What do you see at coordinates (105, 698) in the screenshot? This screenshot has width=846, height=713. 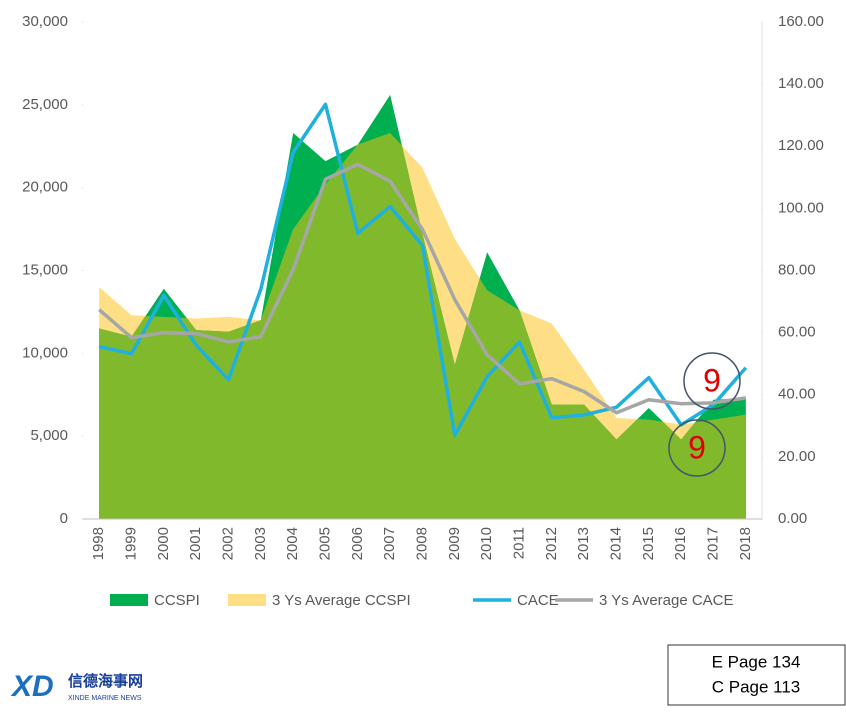 I see `logo-subtitle: XINDE MARINE NEWS` at bounding box center [105, 698].